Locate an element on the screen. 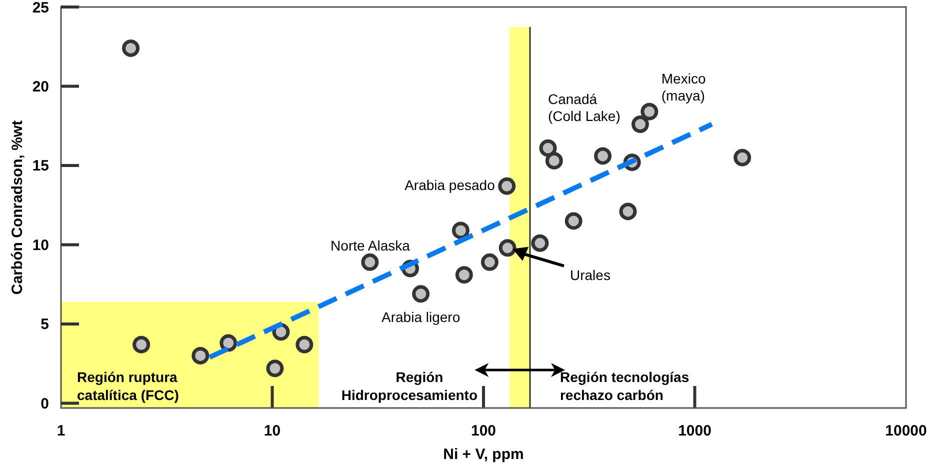  annotation: Canadá (Cold Lake) is located at coordinates (584, 107).